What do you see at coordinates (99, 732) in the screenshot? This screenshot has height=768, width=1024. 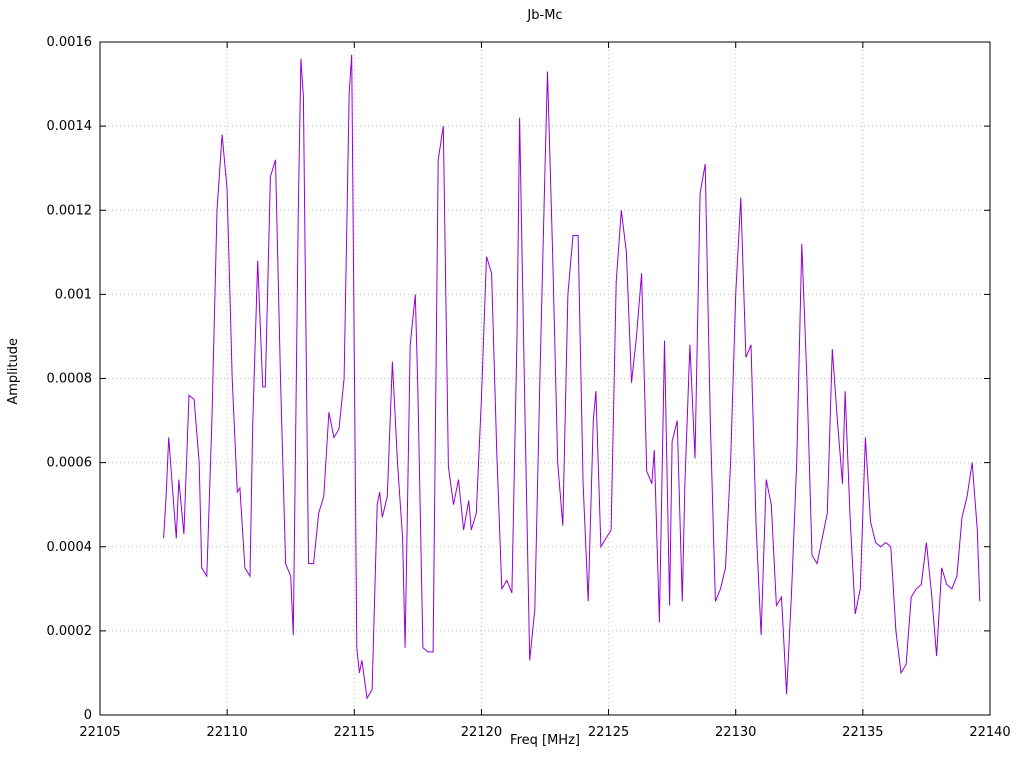 I see `x-tick-label: 22105` at bounding box center [99, 732].